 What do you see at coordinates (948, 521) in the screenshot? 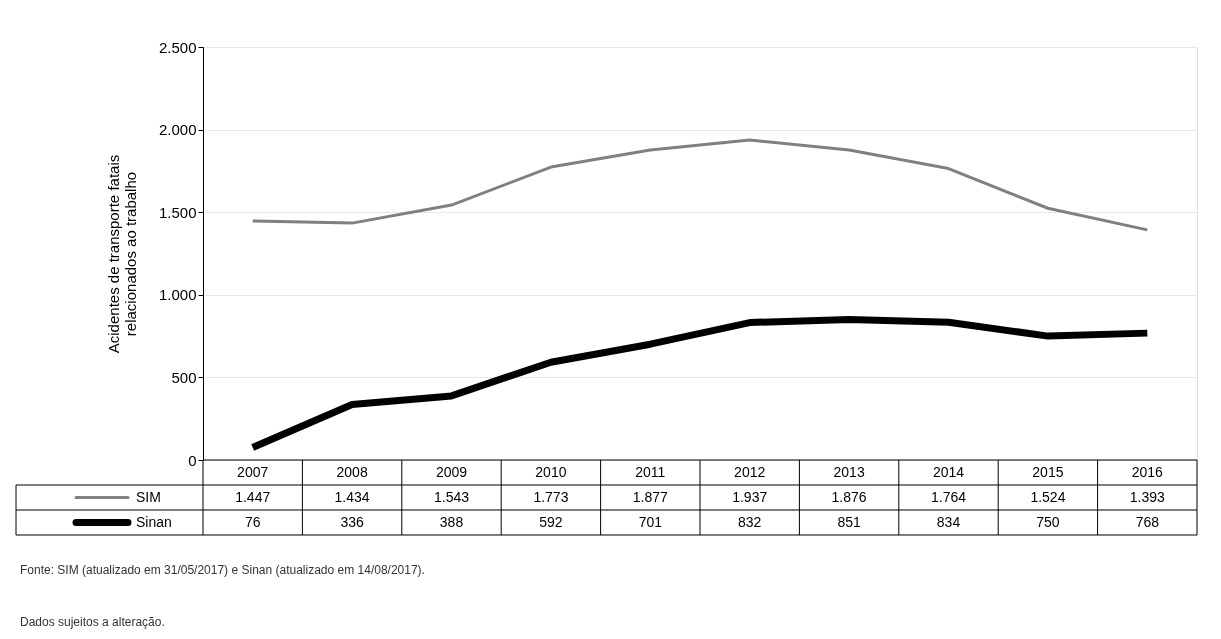
I see `data-label: 834` at bounding box center [948, 521].